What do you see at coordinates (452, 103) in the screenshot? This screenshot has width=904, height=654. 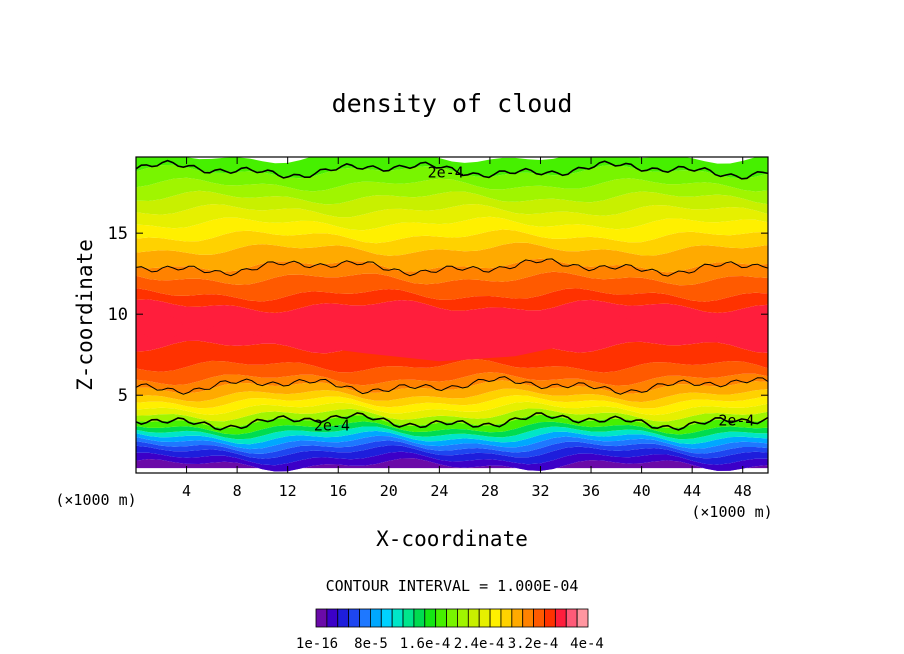 I see `chart-title: density of cloud` at bounding box center [452, 103].